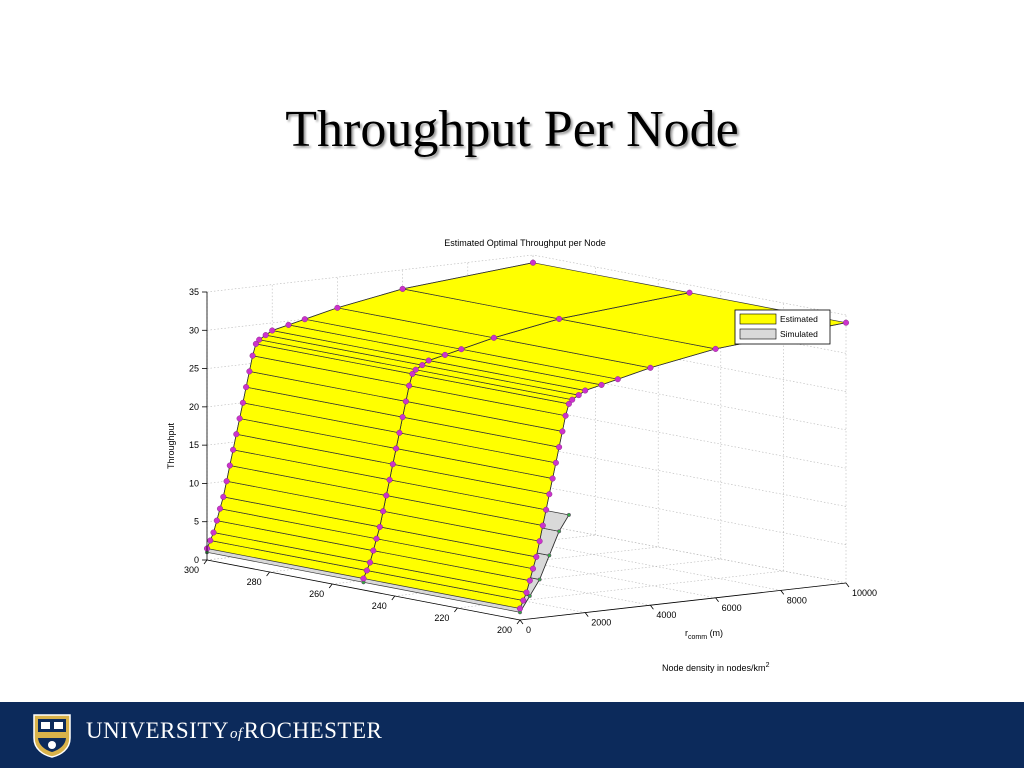  What do you see at coordinates (864, 593) in the screenshot?
I see `rcomm-tick-label: 10000` at bounding box center [864, 593].